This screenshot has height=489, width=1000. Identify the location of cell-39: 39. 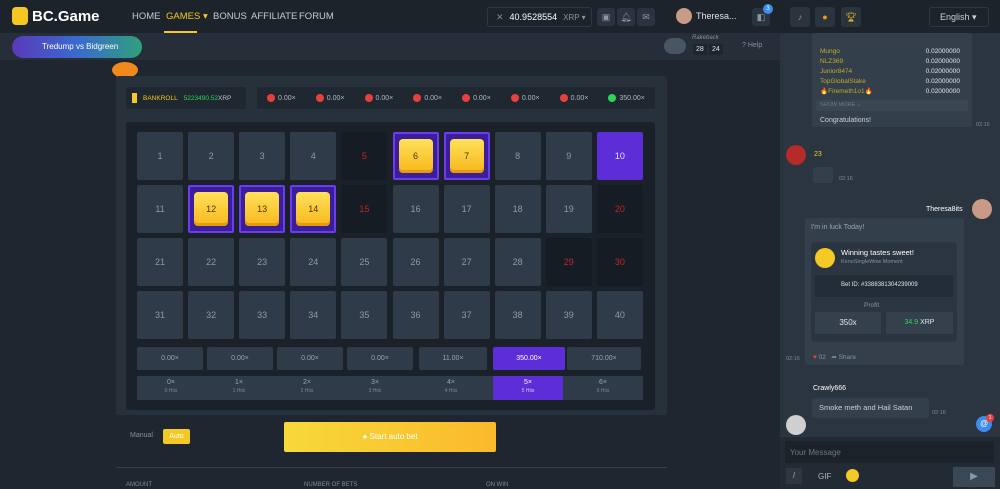
(568, 315).